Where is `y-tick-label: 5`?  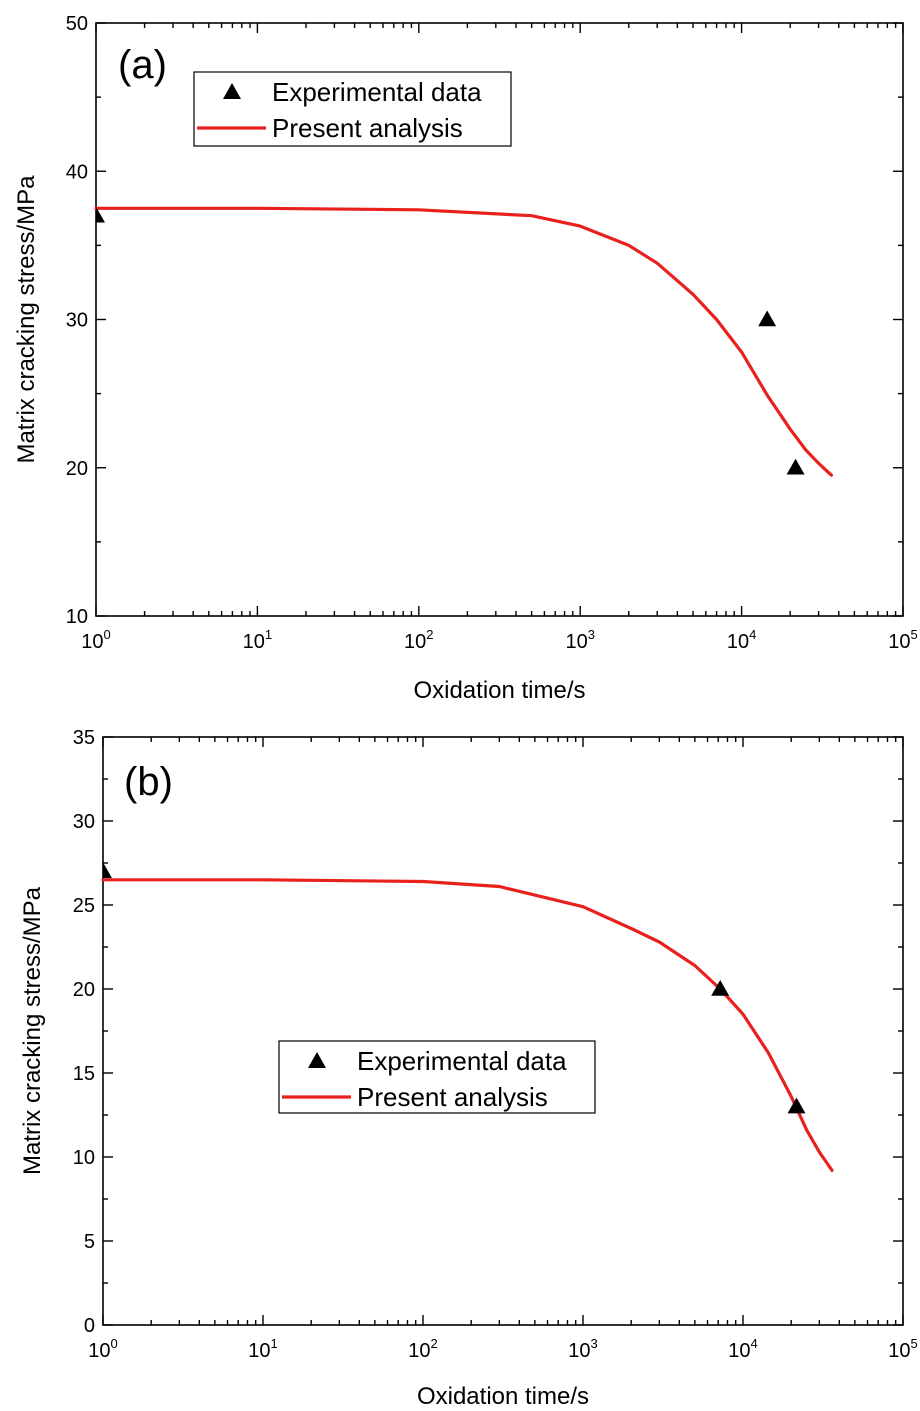 y-tick-label: 5 is located at coordinates (89, 1242).